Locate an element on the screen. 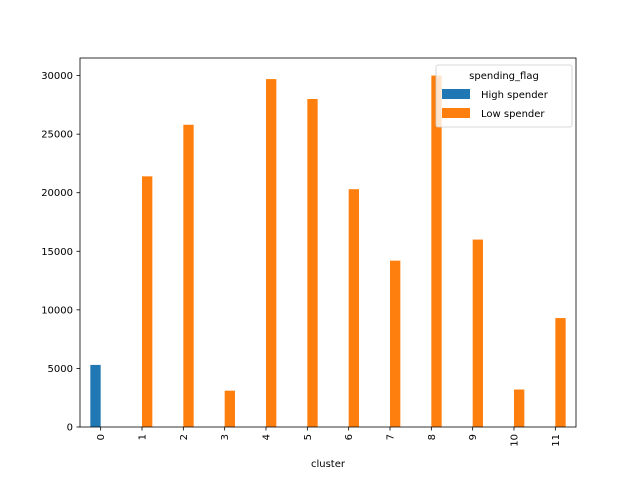 The height and width of the screenshot is (480, 640). x-tick-label: 7 is located at coordinates (391, 437).